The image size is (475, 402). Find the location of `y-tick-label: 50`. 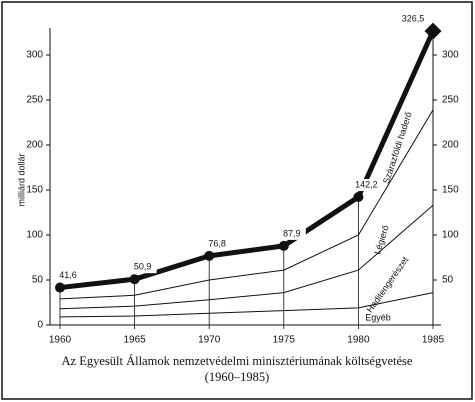

y-tick-label: 50 is located at coordinates (38, 280).